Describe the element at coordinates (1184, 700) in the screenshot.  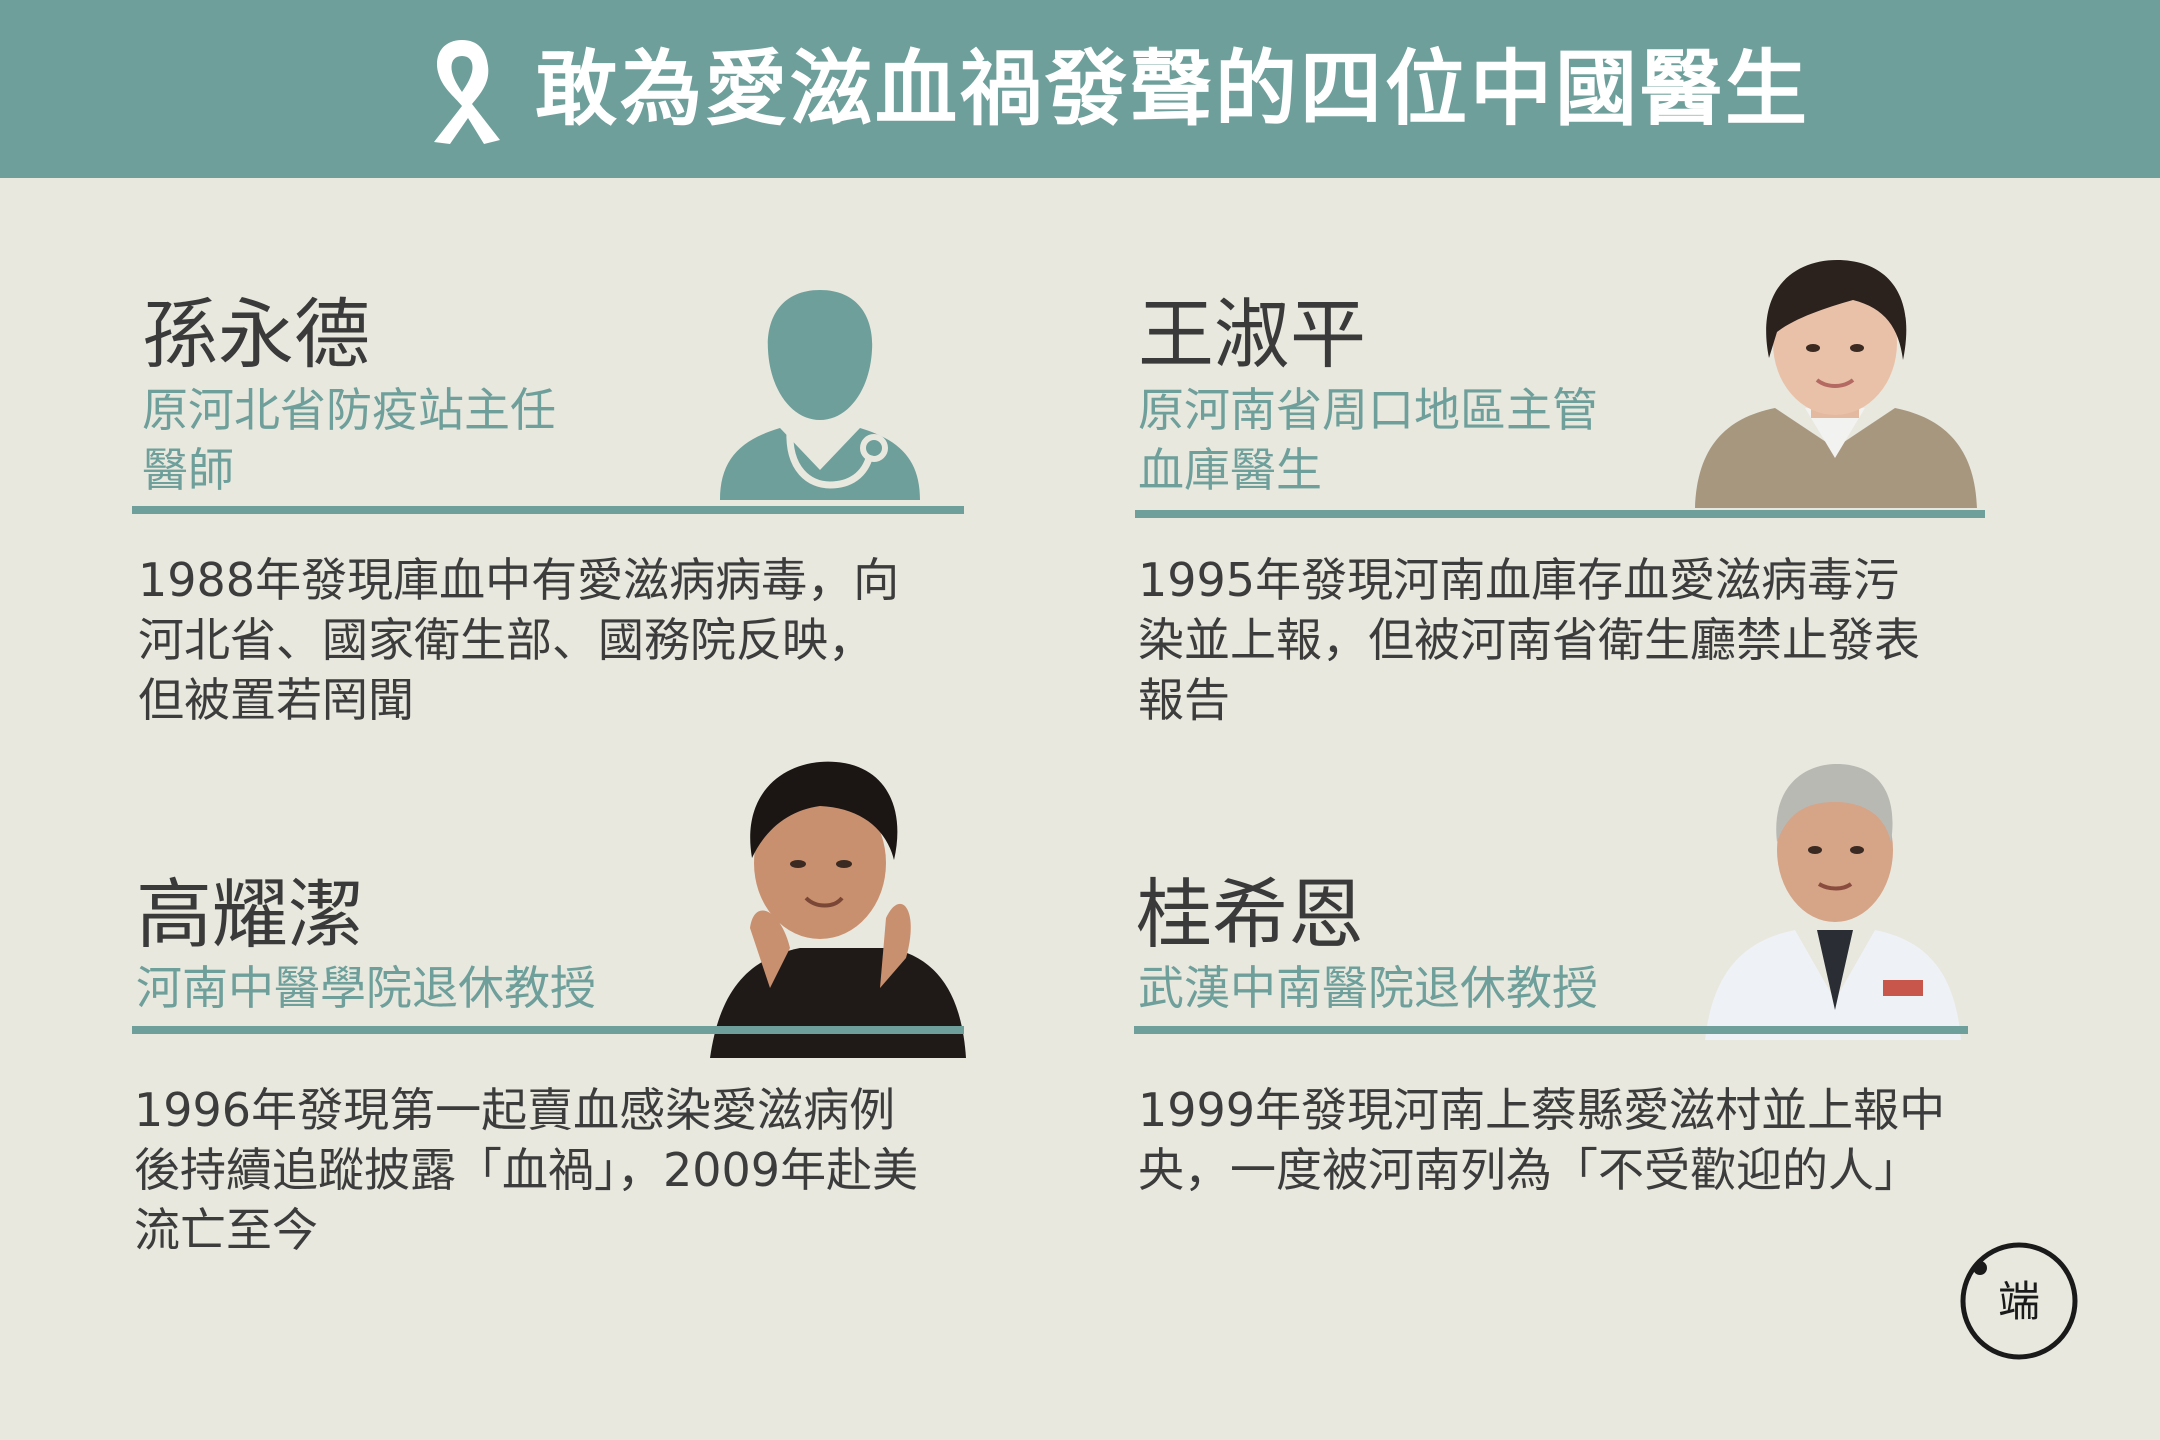
I see `desc-line: 報告` at that location.